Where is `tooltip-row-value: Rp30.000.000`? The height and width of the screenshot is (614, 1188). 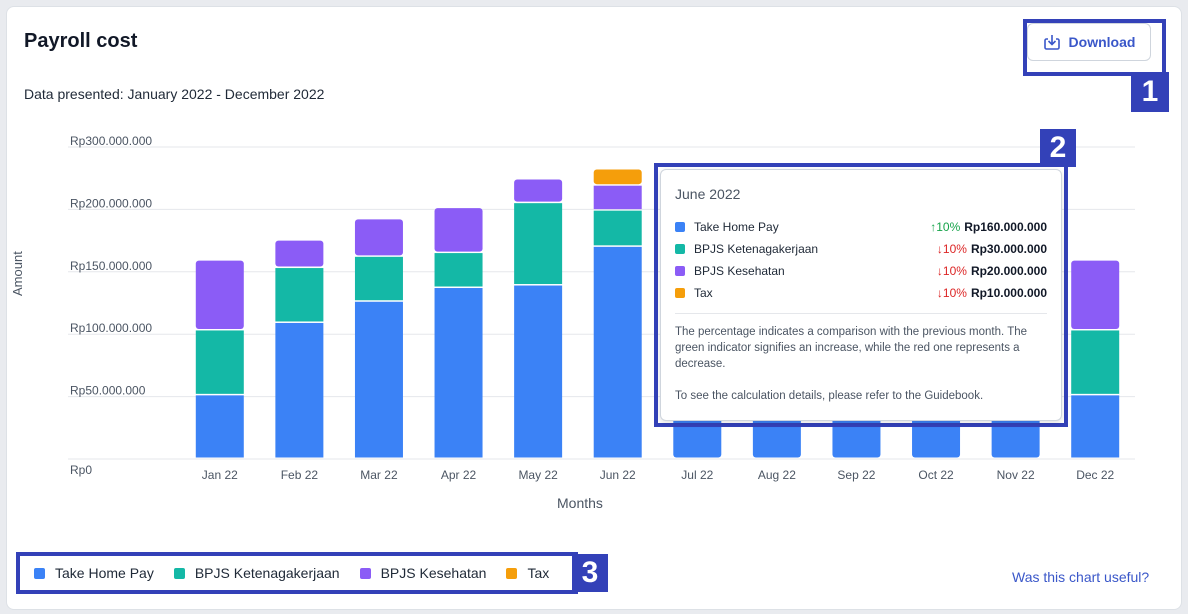
tooltip-row-value: Rp30.000.000 is located at coordinates (1008, 249).